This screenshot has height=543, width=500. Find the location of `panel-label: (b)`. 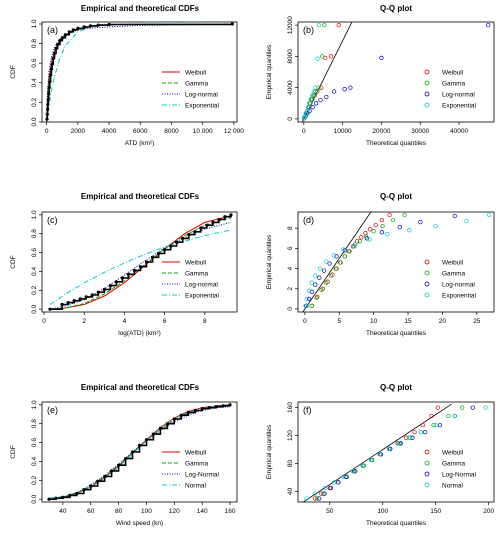

panel-label: (b) is located at coordinates (308, 30).